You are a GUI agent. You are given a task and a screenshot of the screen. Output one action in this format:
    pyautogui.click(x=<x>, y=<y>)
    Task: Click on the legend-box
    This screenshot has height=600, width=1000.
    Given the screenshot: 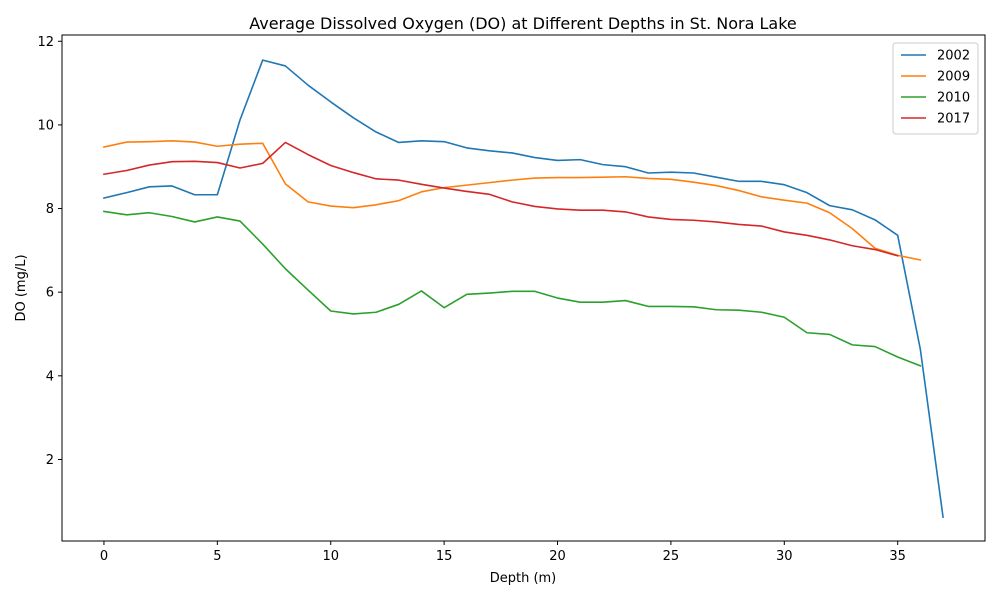 What is the action you would take?
    pyautogui.click(x=935, y=88)
    